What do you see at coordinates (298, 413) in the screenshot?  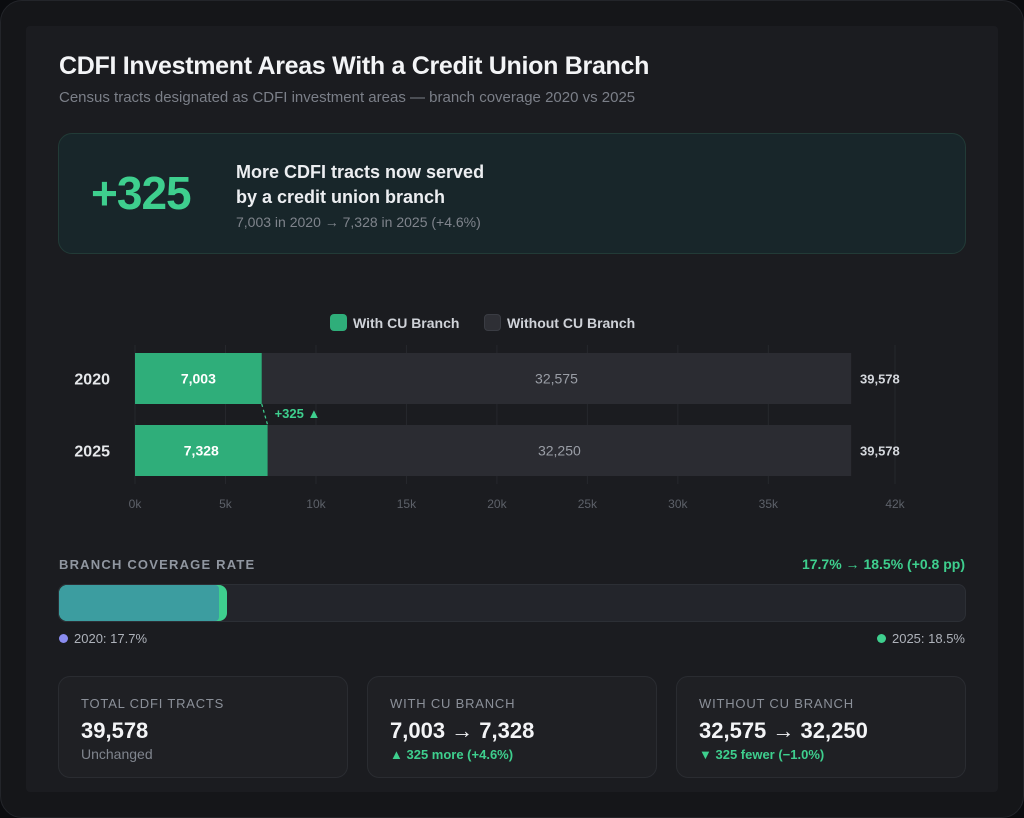 I see `delta-annotation: +325 ▲` at bounding box center [298, 413].